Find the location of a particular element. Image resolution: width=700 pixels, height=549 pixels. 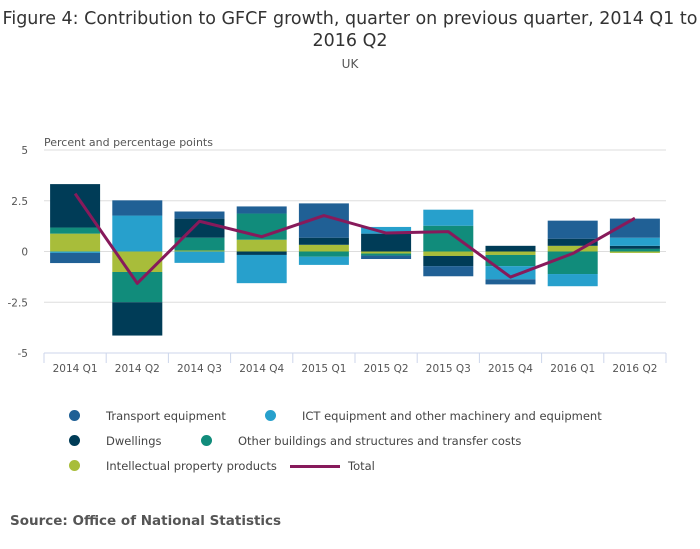

y-tick-label: 5 is located at coordinates (24, 151).